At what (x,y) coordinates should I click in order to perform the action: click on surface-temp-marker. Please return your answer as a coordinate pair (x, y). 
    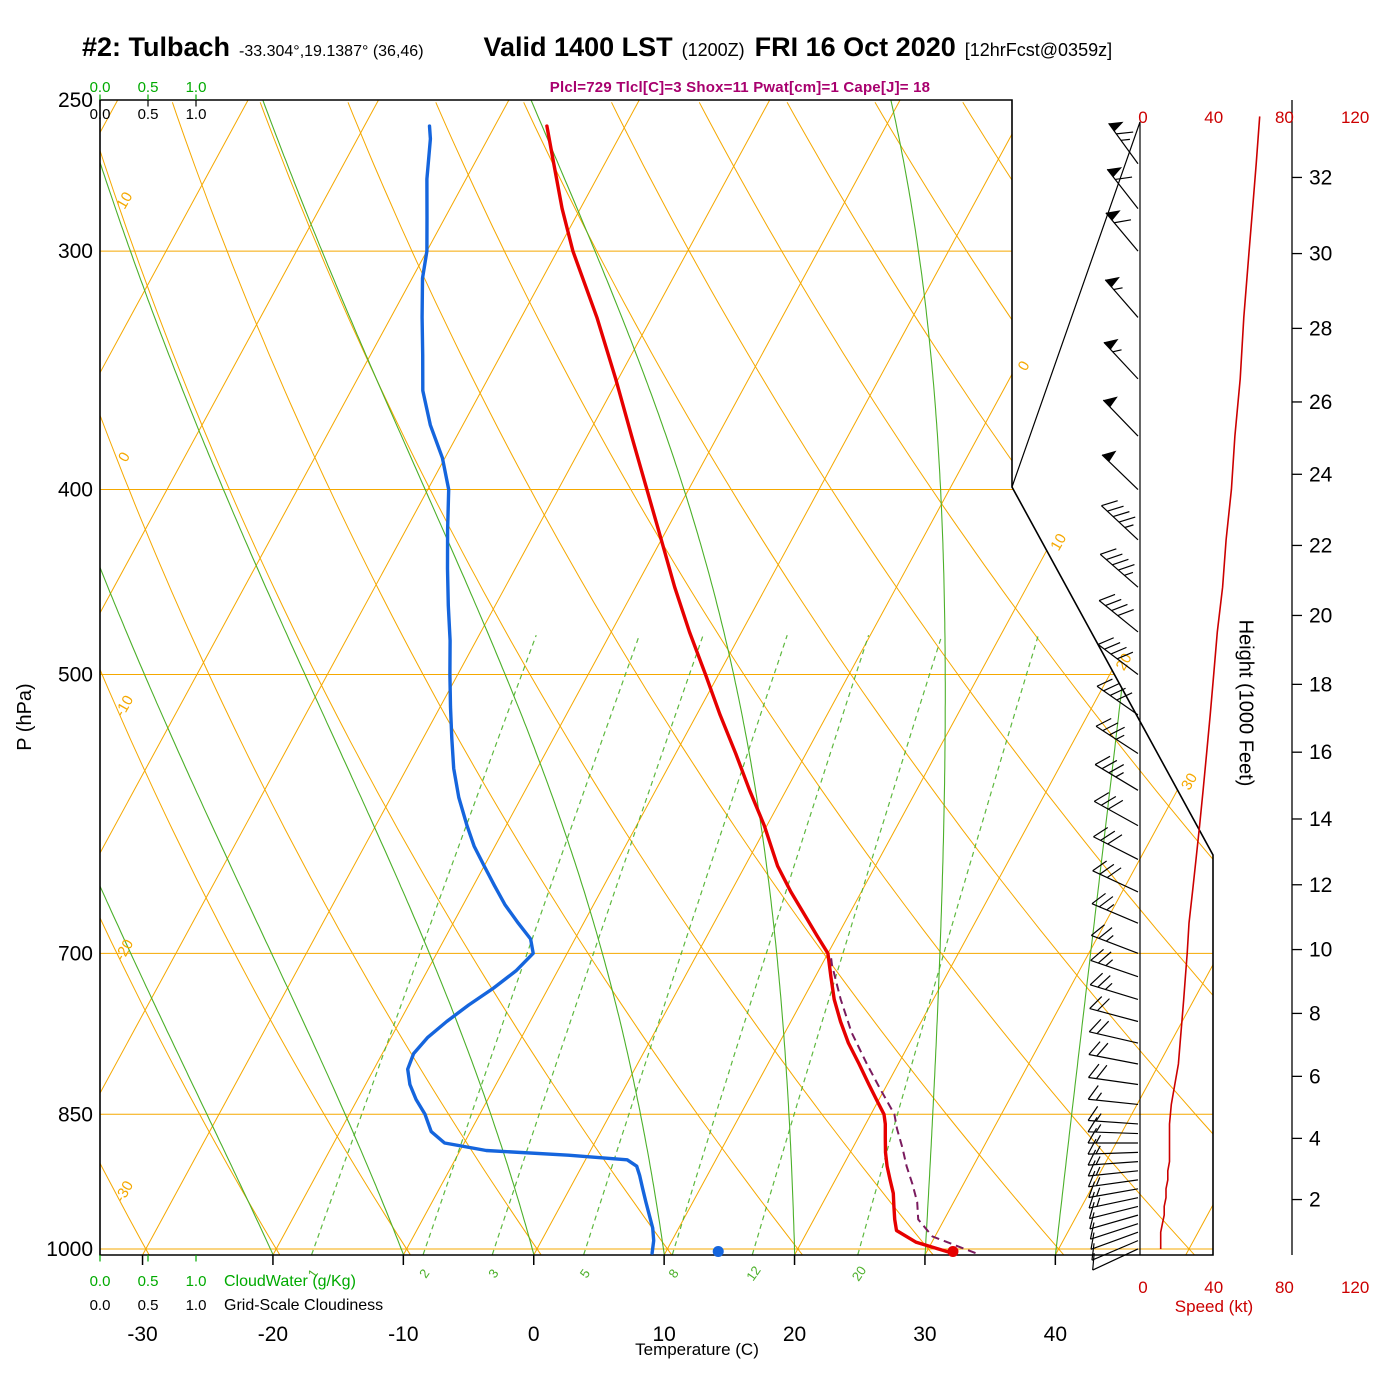
    Looking at the image, I should click on (953, 1251).